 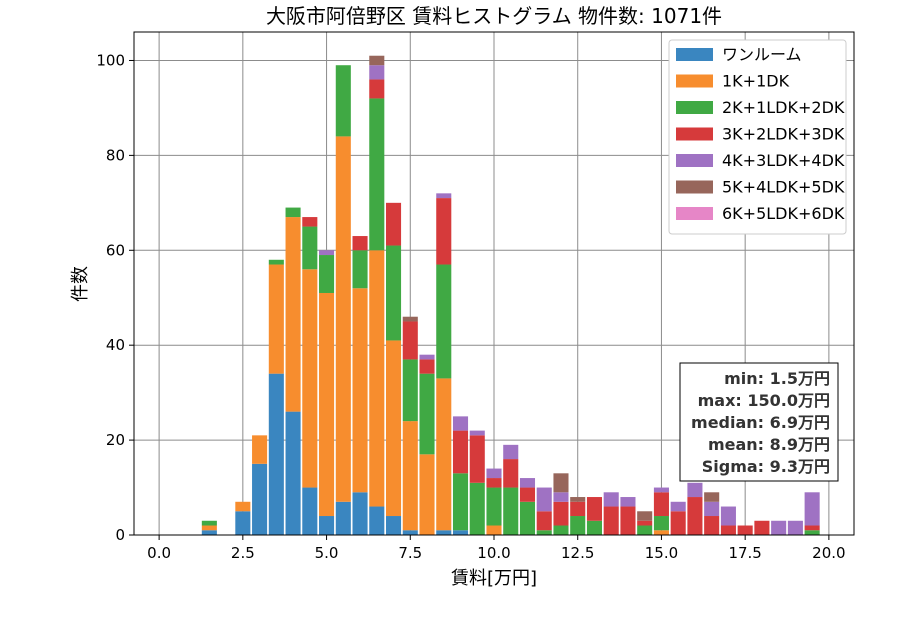 What do you see at coordinates (477, 508) in the screenshot?
I see `bar-segment-series2-bin16` at bounding box center [477, 508].